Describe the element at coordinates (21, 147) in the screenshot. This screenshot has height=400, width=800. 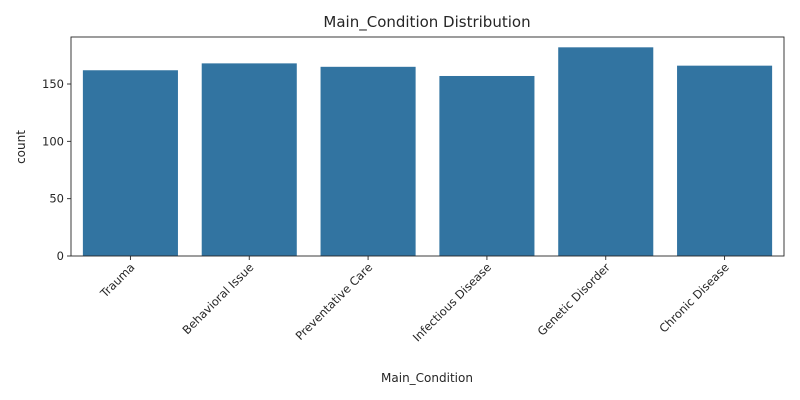
I see `y-axis-label: count` at that location.